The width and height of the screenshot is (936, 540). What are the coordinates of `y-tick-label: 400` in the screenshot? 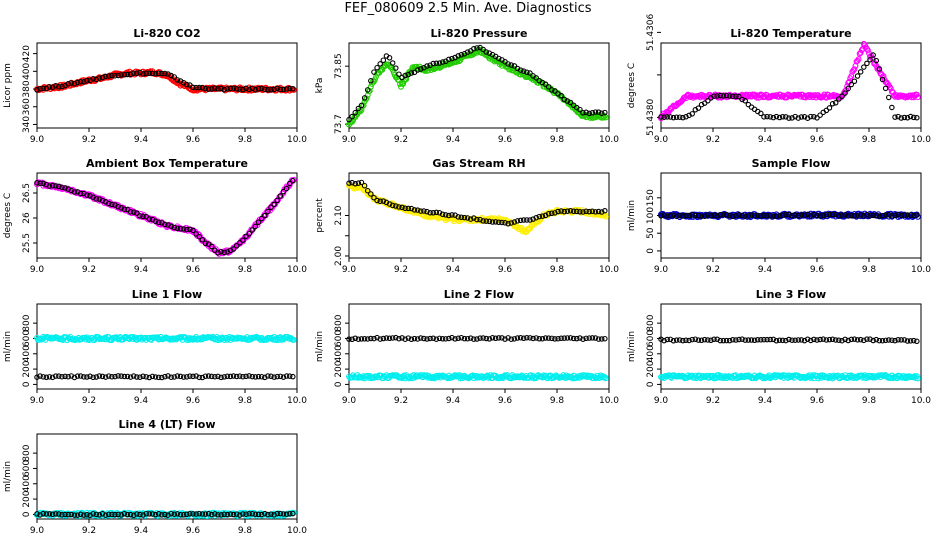 It's located at (27, 353).